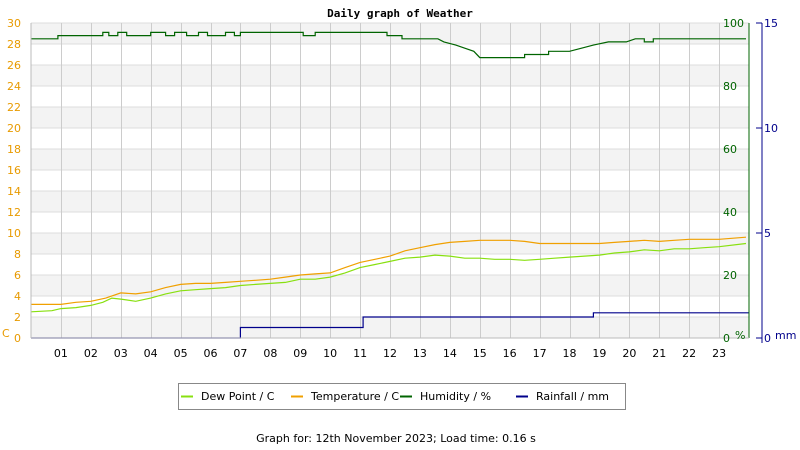 The width and height of the screenshot is (800, 450). What do you see at coordinates (238, 396) in the screenshot?
I see `legend-label: Dew Point / C` at bounding box center [238, 396].